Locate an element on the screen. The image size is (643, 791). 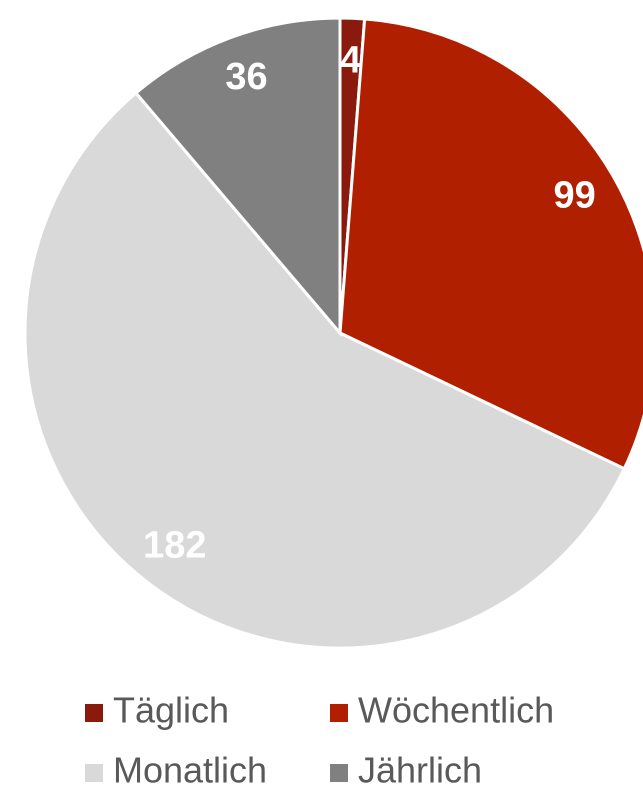
legend-label: Wöchentlich is located at coordinates (456, 710).